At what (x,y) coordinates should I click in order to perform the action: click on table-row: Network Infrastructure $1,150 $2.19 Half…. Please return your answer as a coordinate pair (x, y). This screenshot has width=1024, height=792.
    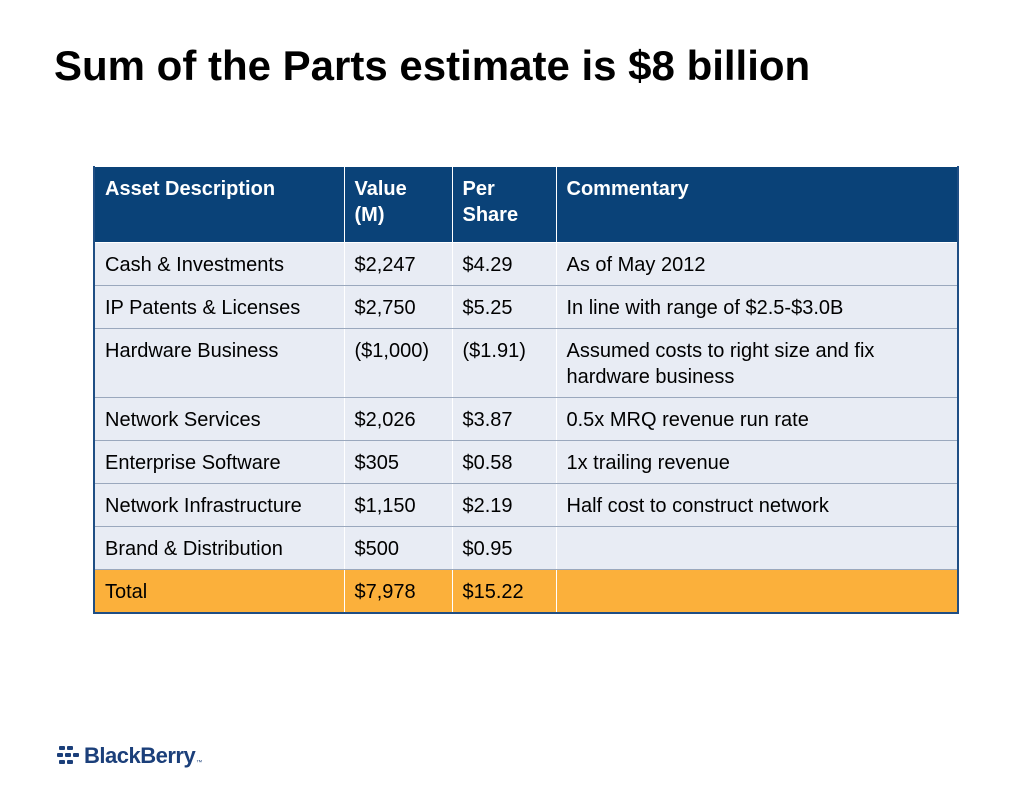
    Looking at the image, I should click on (526, 505).